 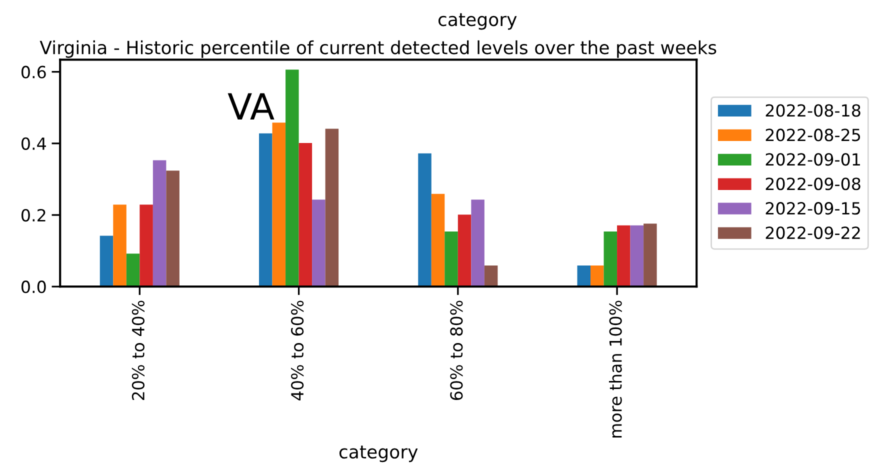 I want to click on x-tick-label: 60% to 80%, so click(x=456, y=350).